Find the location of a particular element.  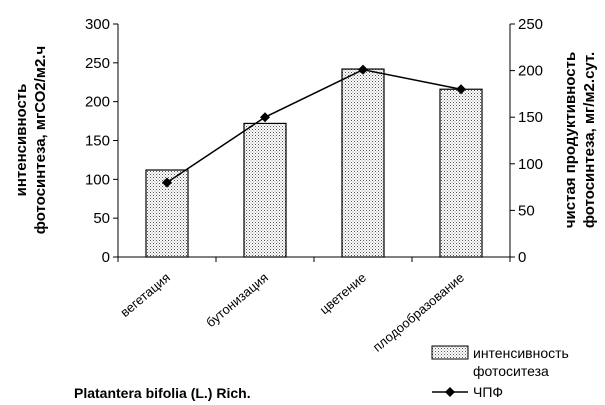

legend-bar-label-line-2: фотоситеза is located at coordinates (511, 371).